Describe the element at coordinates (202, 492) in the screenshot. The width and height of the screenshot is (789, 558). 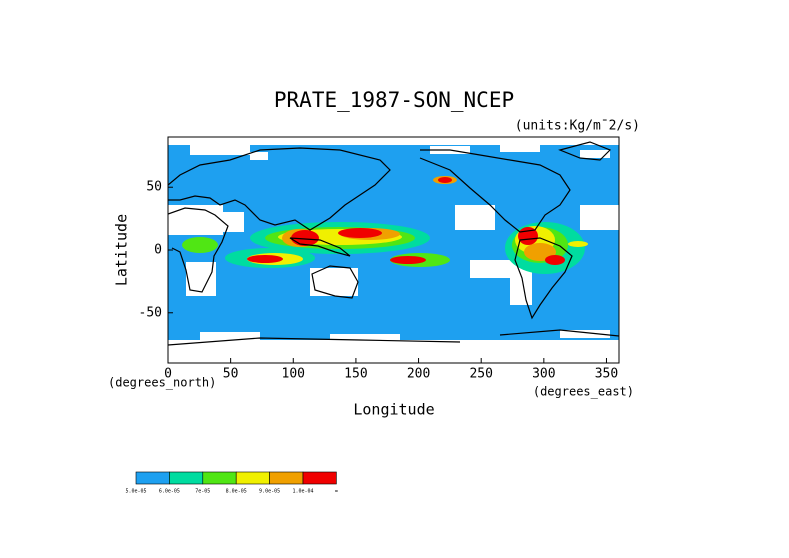
I see `colorbar-label: 7e-05` at that location.